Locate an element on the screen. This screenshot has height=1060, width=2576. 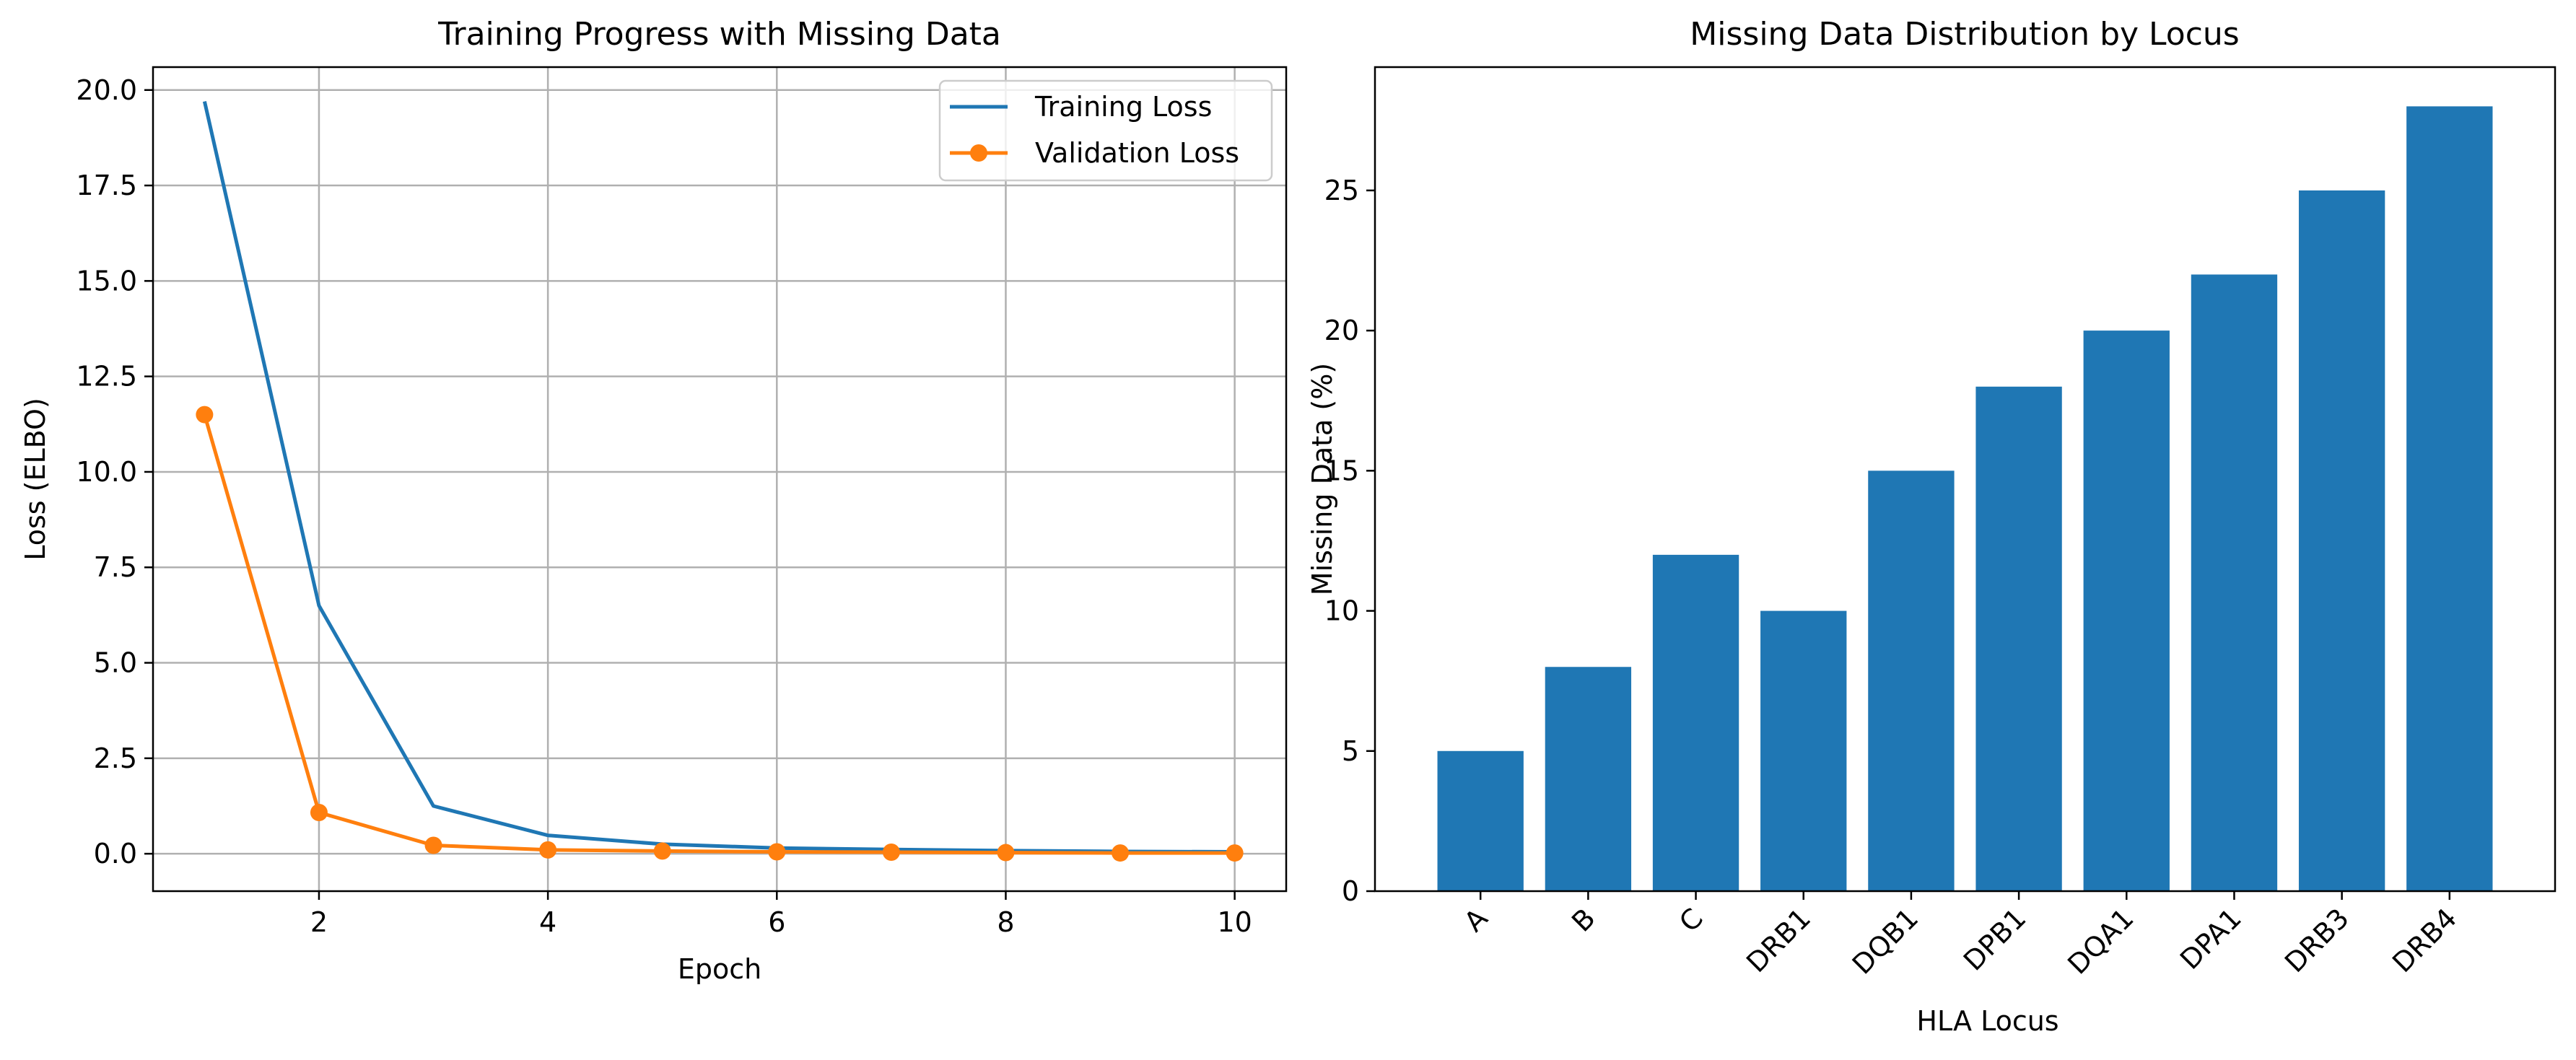
line-chart-legend: Training Loss Validation Loss is located at coordinates (1105, 130).